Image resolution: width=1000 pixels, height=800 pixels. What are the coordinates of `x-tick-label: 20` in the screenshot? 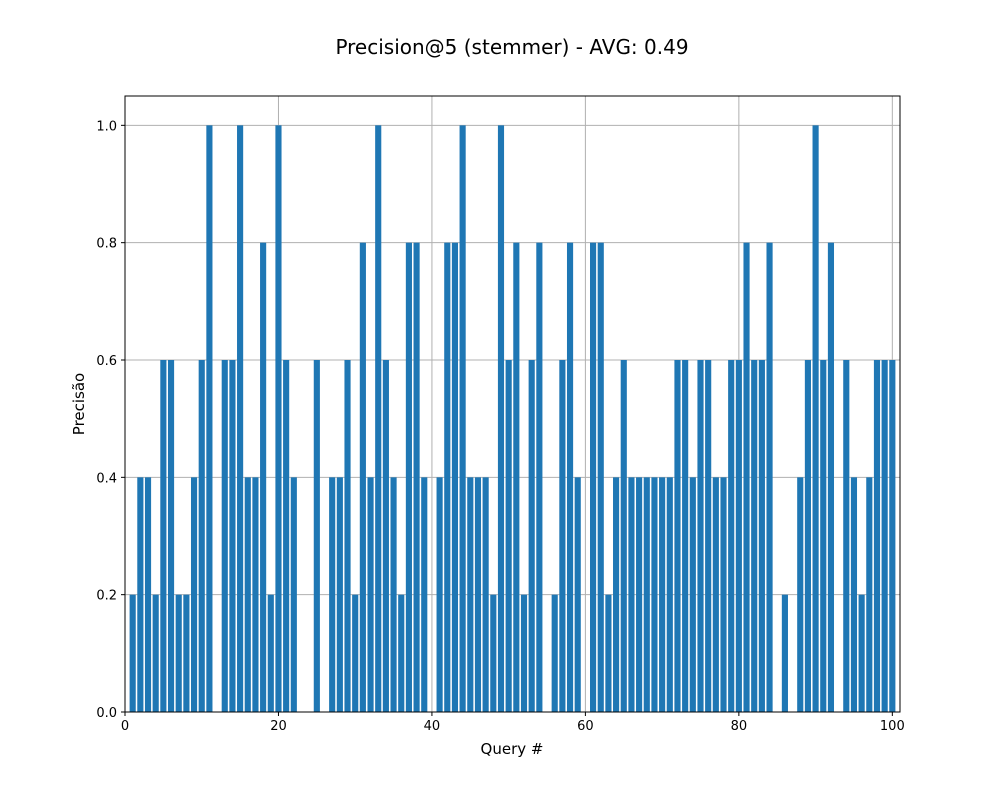 It's located at (278, 726).